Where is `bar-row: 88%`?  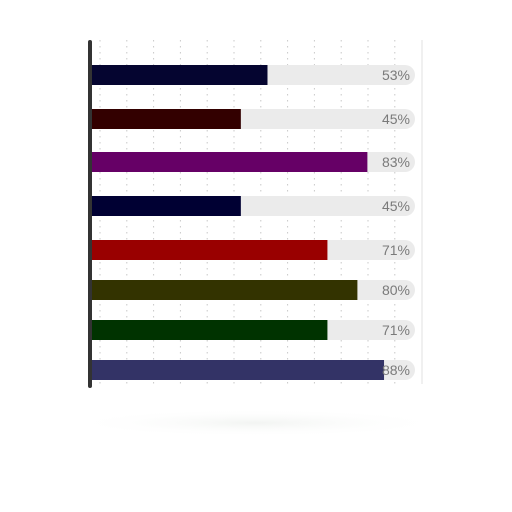 bar-row: 88% is located at coordinates (253, 370).